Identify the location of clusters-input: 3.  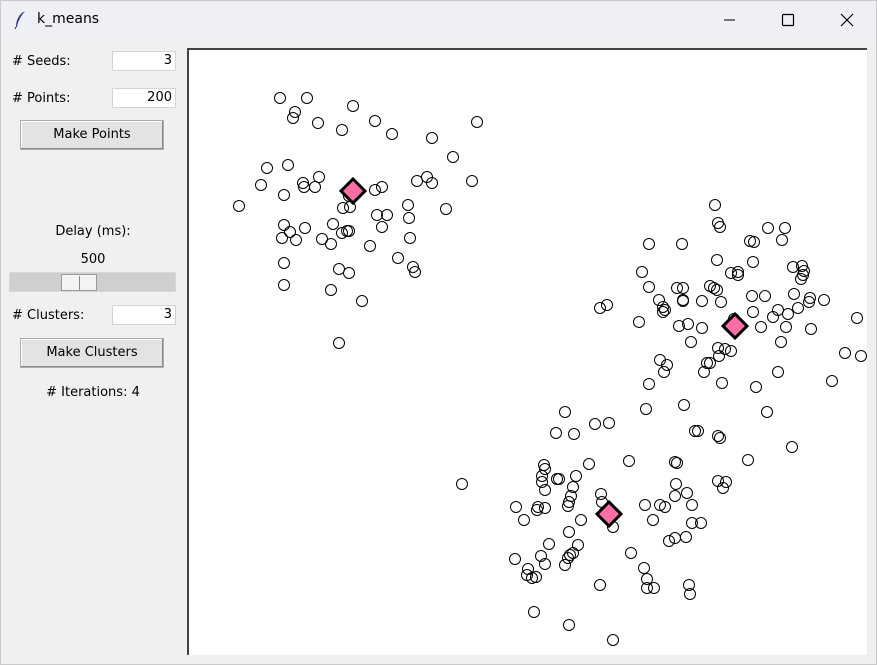
(144, 315).